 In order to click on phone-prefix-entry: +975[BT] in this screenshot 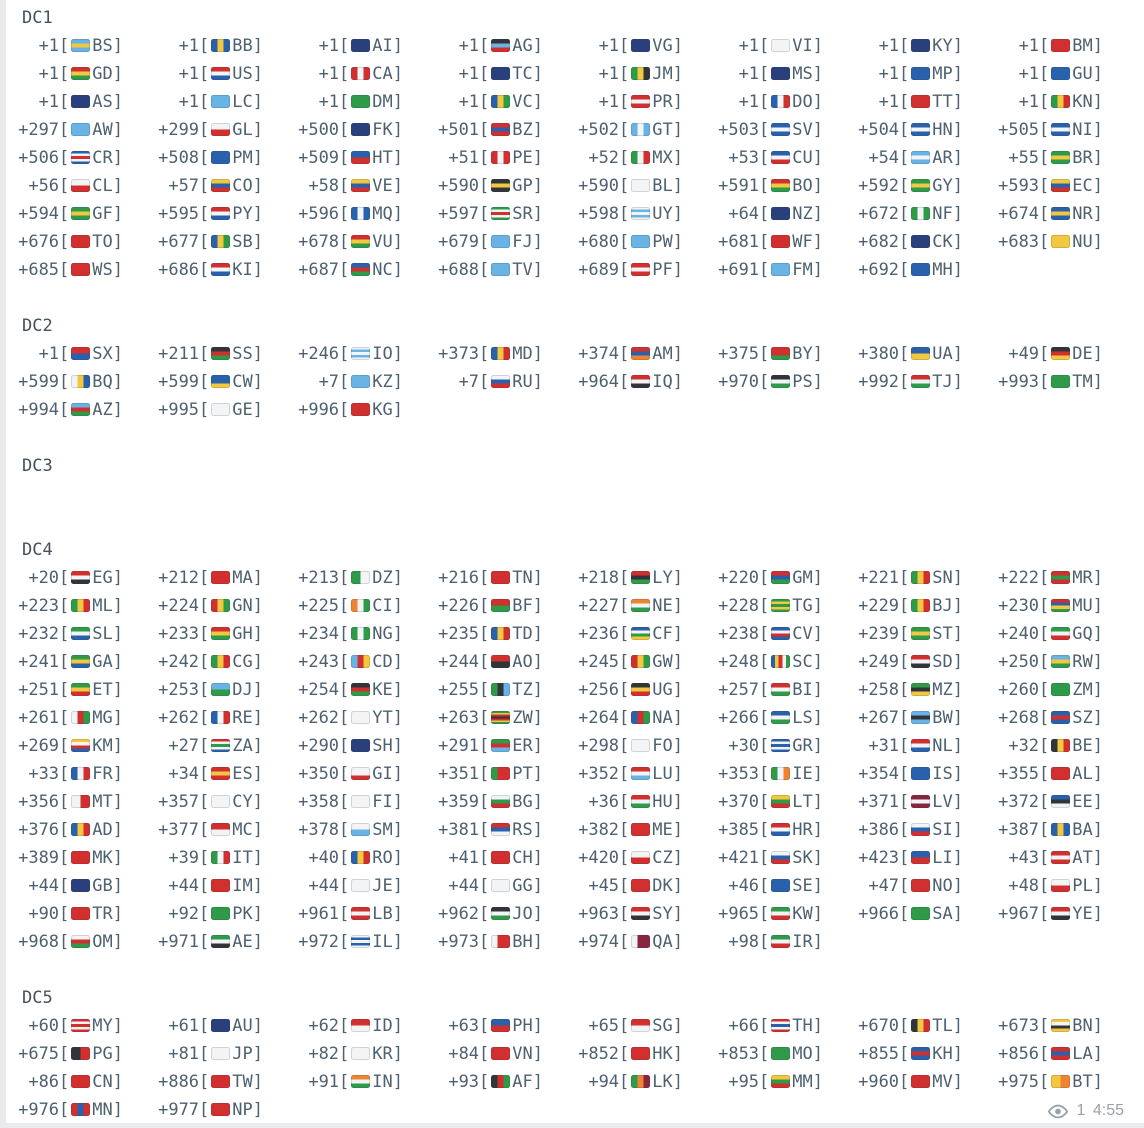, I will do `click(1050, 1082)`.